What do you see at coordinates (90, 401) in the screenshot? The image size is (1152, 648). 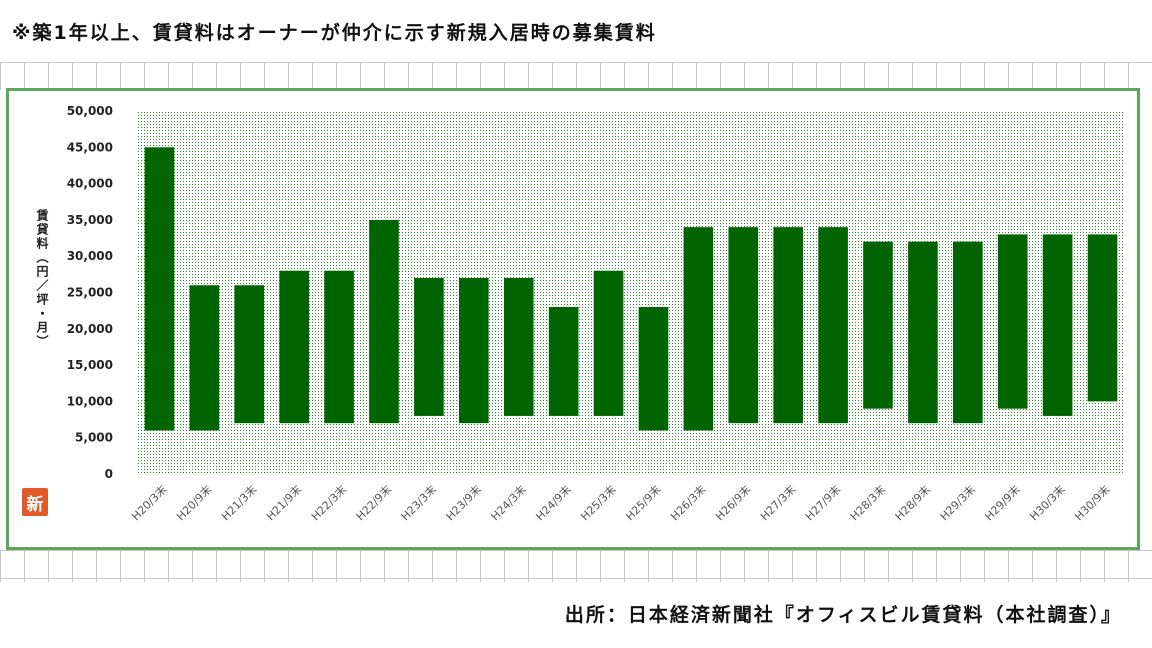 I see `y-tick-label: 10,000` at bounding box center [90, 401].